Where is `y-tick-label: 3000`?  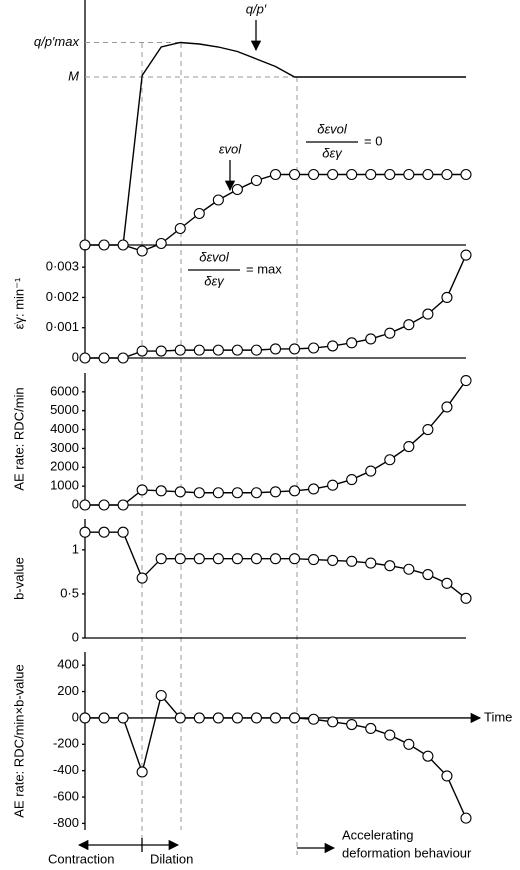 y-tick-label: 3000 is located at coordinates (64, 447).